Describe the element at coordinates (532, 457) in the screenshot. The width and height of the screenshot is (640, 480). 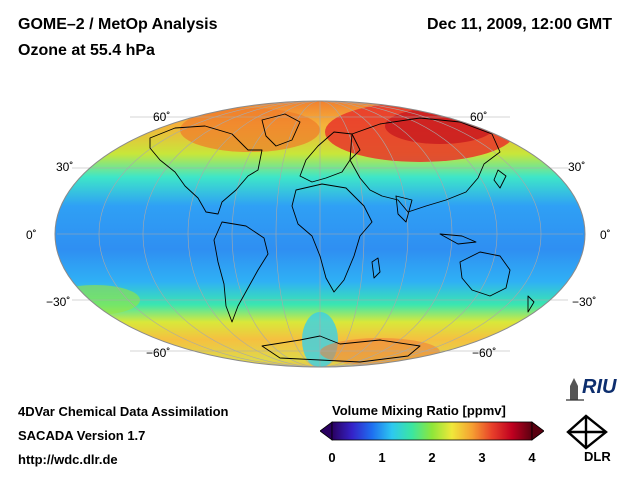
I see `colorbar-tick-label: 4` at that location.